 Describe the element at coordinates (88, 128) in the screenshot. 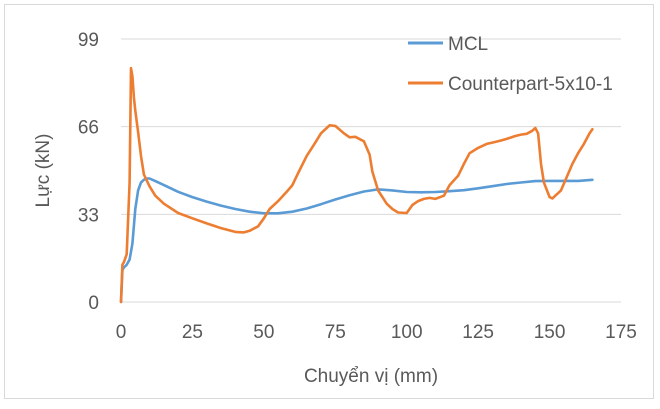

I see `y-tick-label: 66` at that location.